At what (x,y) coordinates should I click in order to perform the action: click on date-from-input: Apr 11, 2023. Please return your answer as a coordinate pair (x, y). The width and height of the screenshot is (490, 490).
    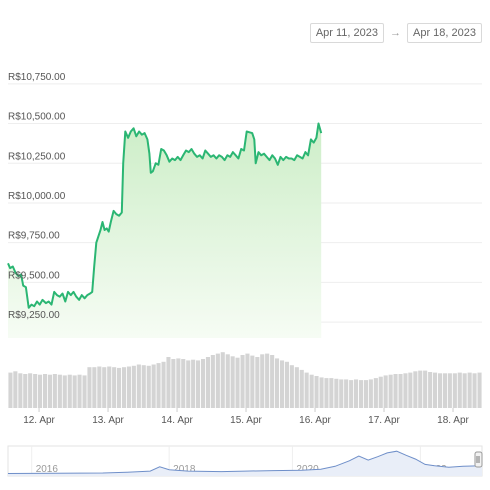
    Looking at the image, I should click on (346, 33).